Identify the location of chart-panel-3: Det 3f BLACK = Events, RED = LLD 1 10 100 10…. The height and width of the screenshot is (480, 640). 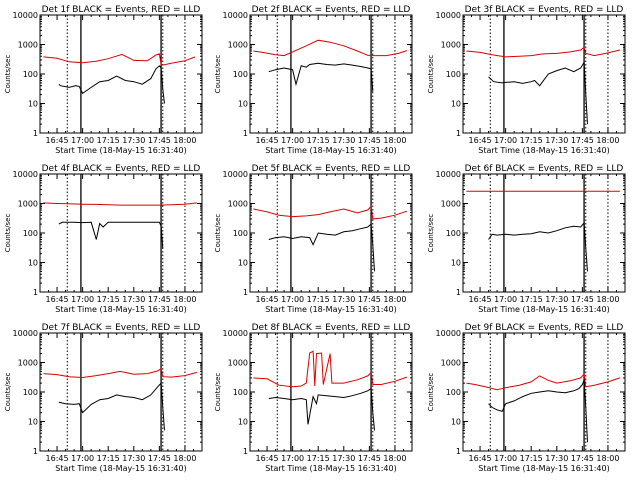
(526, 80).